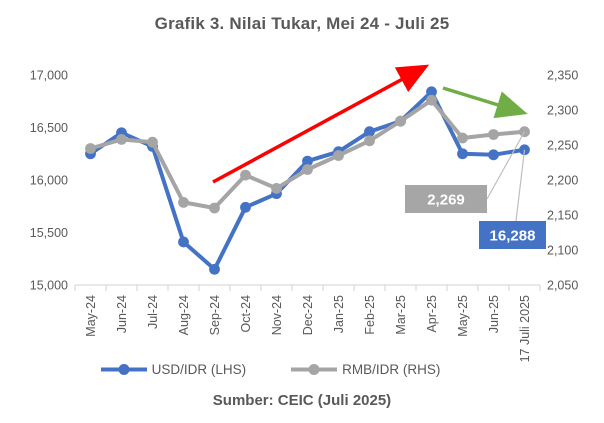 The height and width of the screenshot is (423, 604). I want to click on callout-value-label: 16,288, so click(513, 236).